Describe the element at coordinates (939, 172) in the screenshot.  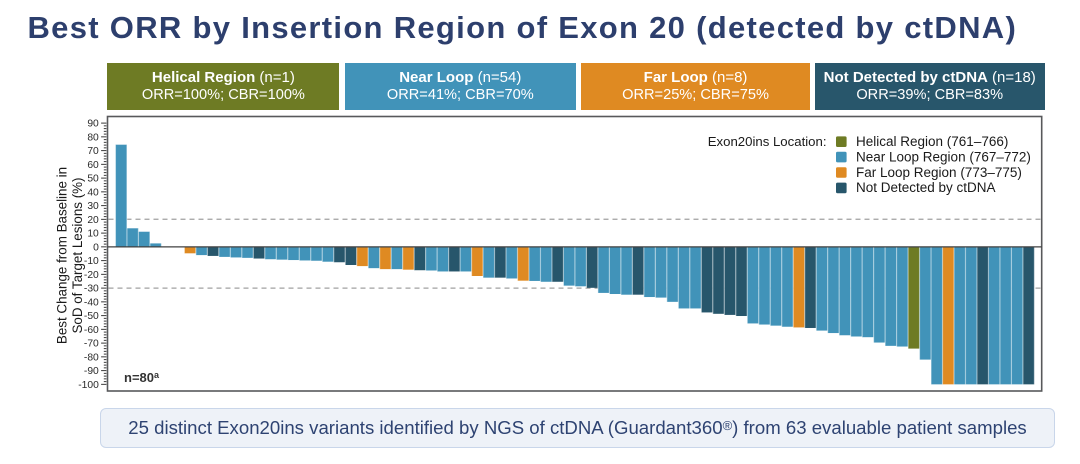
I see `svg-text: Far Loop Region (773–775)` at that location.